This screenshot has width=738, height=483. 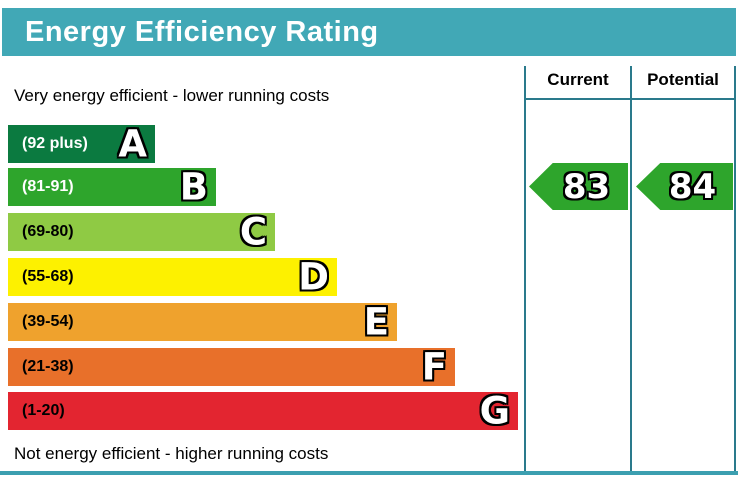 I want to click on band-letter: C, so click(x=253, y=232).